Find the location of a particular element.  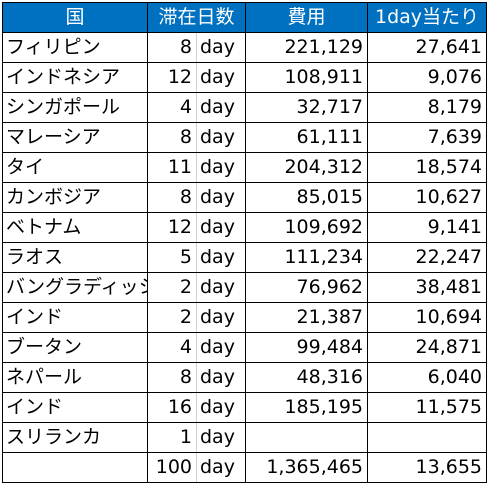

table-row: インド 16 day 185,195 11,575 is located at coordinates (245, 407).